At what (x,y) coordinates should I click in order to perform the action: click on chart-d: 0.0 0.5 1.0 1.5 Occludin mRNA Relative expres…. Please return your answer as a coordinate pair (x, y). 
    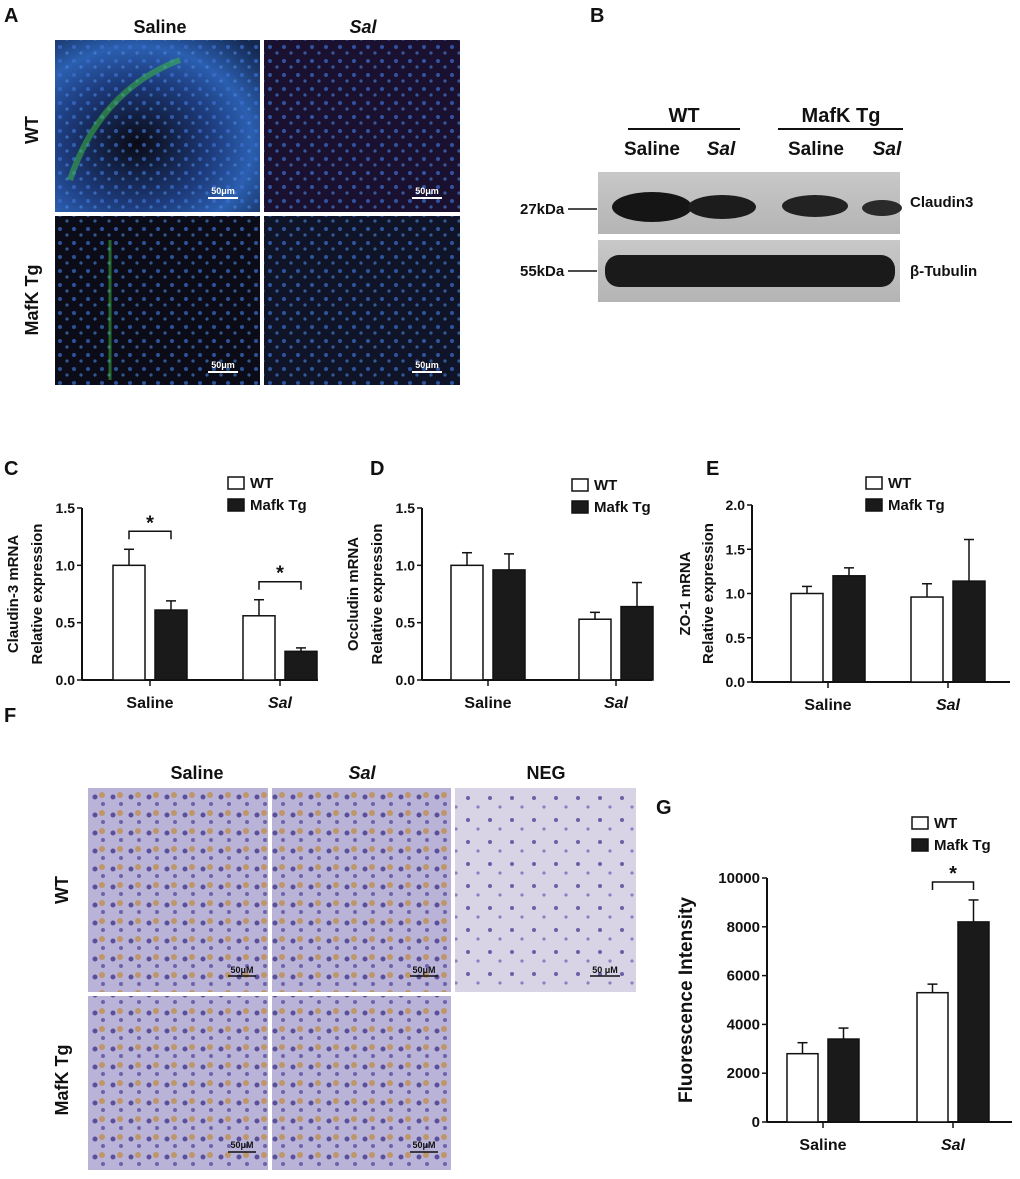
    Looking at the image, I should click on (499, 594).